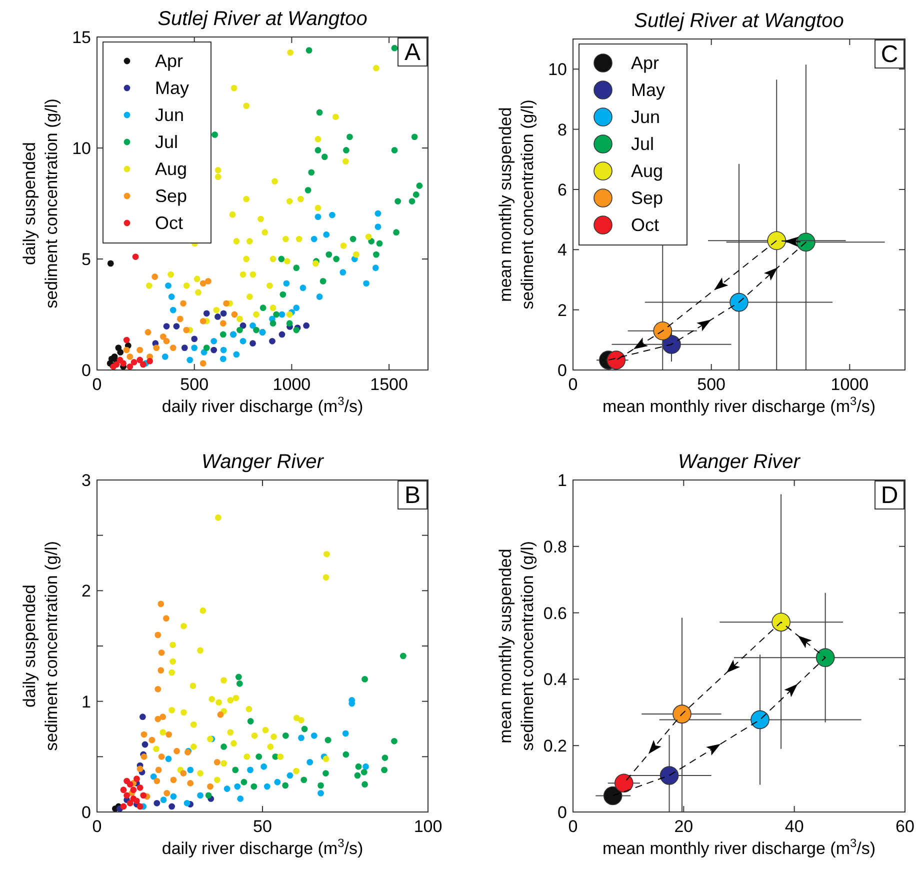  I want to click on y-tick-label: 0.8, so click(555, 546).